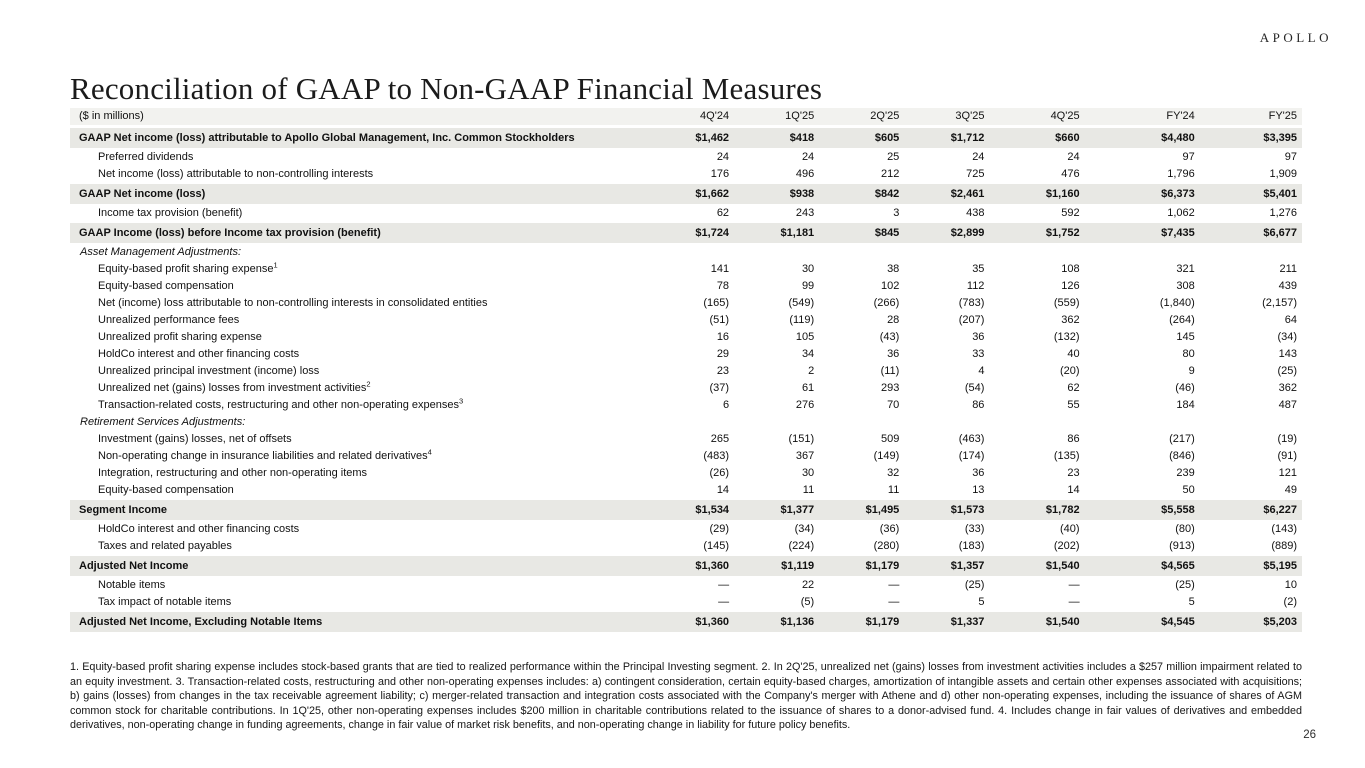 This screenshot has height=768, width=1365. What do you see at coordinates (1139, 622) in the screenshot?
I see `cell-value: $4,545` at bounding box center [1139, 622].